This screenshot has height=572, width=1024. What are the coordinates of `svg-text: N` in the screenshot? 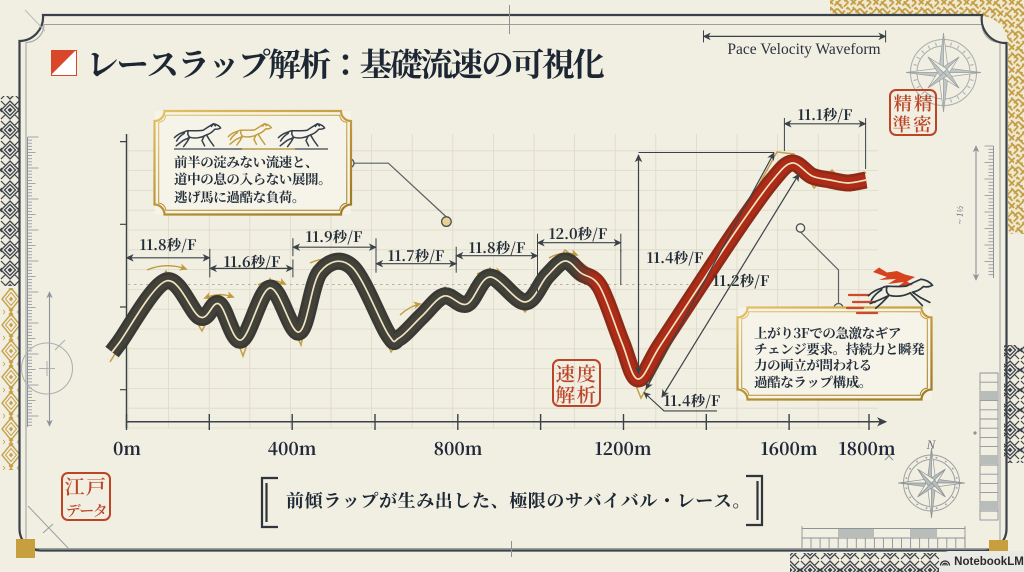 It's located at (931, 444).